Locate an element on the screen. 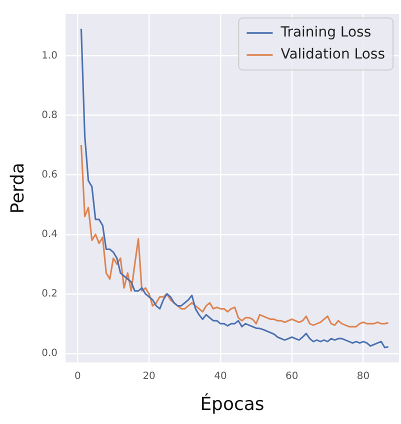 Image resolution: width=401 pixels, height=424 pixels. x-tick-label: 20 is located at coordinates (149, 376).